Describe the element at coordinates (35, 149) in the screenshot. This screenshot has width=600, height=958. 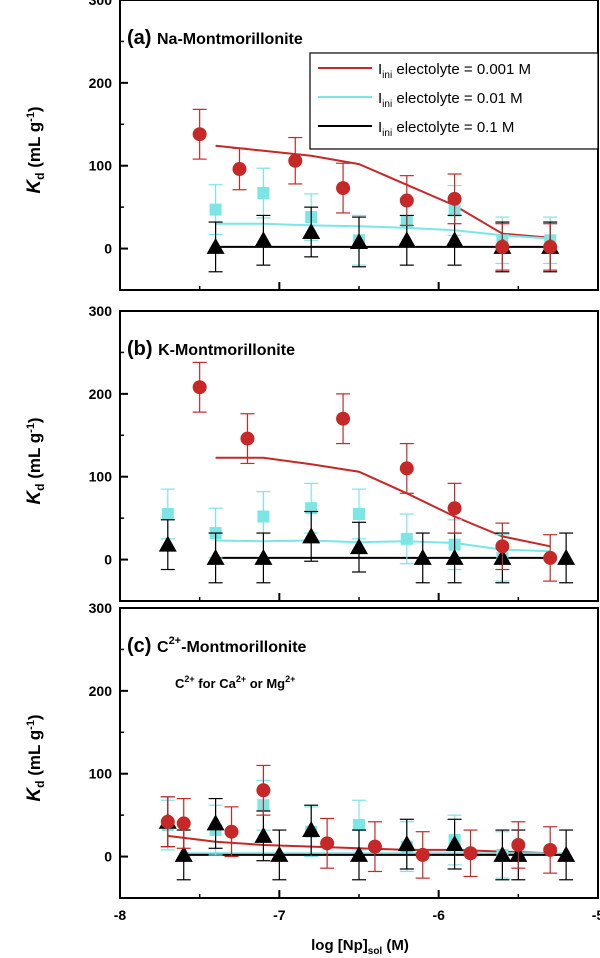
I see `y-axis-title-a: Kd (mL g-1)` at that location.